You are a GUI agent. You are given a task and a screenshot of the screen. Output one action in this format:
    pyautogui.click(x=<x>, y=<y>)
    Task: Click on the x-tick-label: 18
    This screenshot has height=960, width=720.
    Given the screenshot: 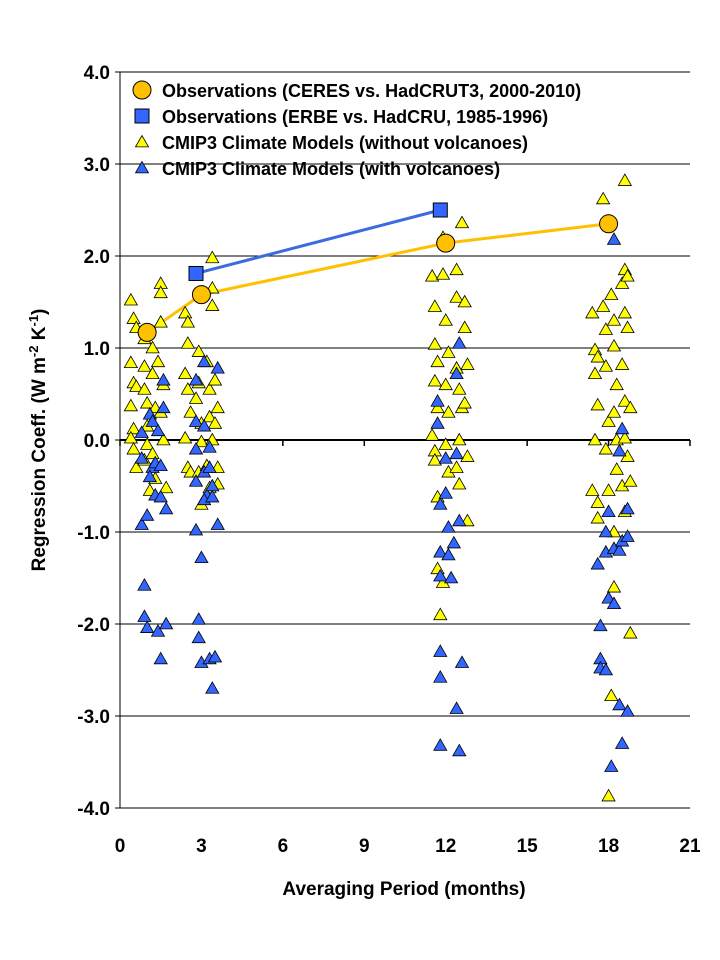 What is the action you would take?
    pyautogui.click(x=608, y=846)
    